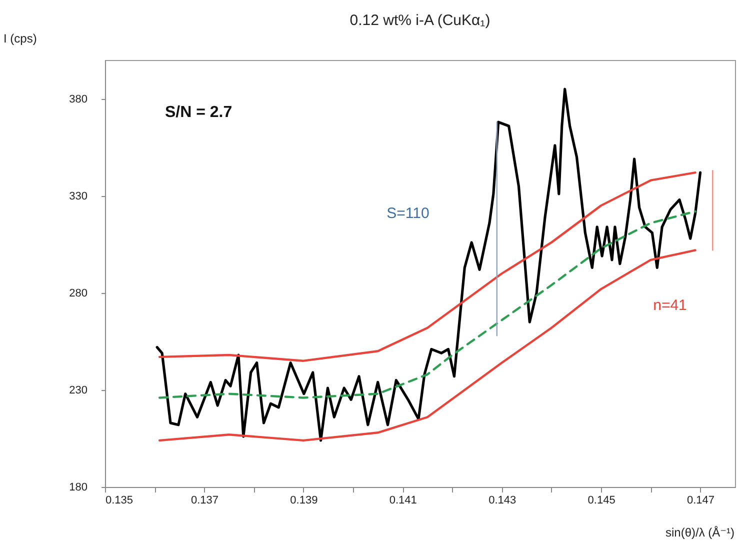 This screenshot has width=738, height=543. Describe the element at coordinates (78, 196) in the screenshot. I see `y-tick-label: 330` at that location.